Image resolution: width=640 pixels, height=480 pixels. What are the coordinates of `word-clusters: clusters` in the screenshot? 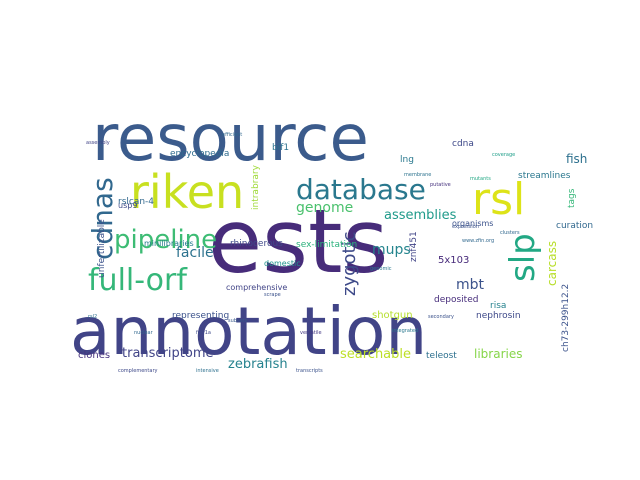 It's located at (510, 233).